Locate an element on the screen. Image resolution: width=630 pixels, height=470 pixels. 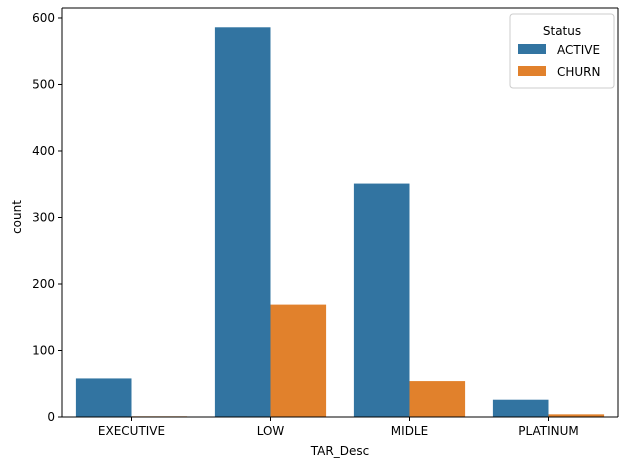
x-axis-label: TAR_Desc is located at coordinates (339, 451).